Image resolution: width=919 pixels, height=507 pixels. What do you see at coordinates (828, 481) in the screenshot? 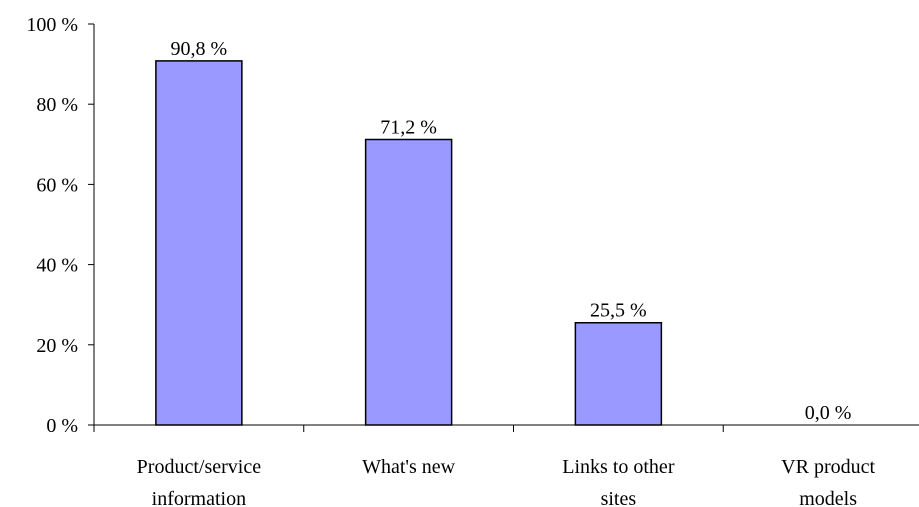
I see `category-label: VR product models` at bounding box center [828, 481].